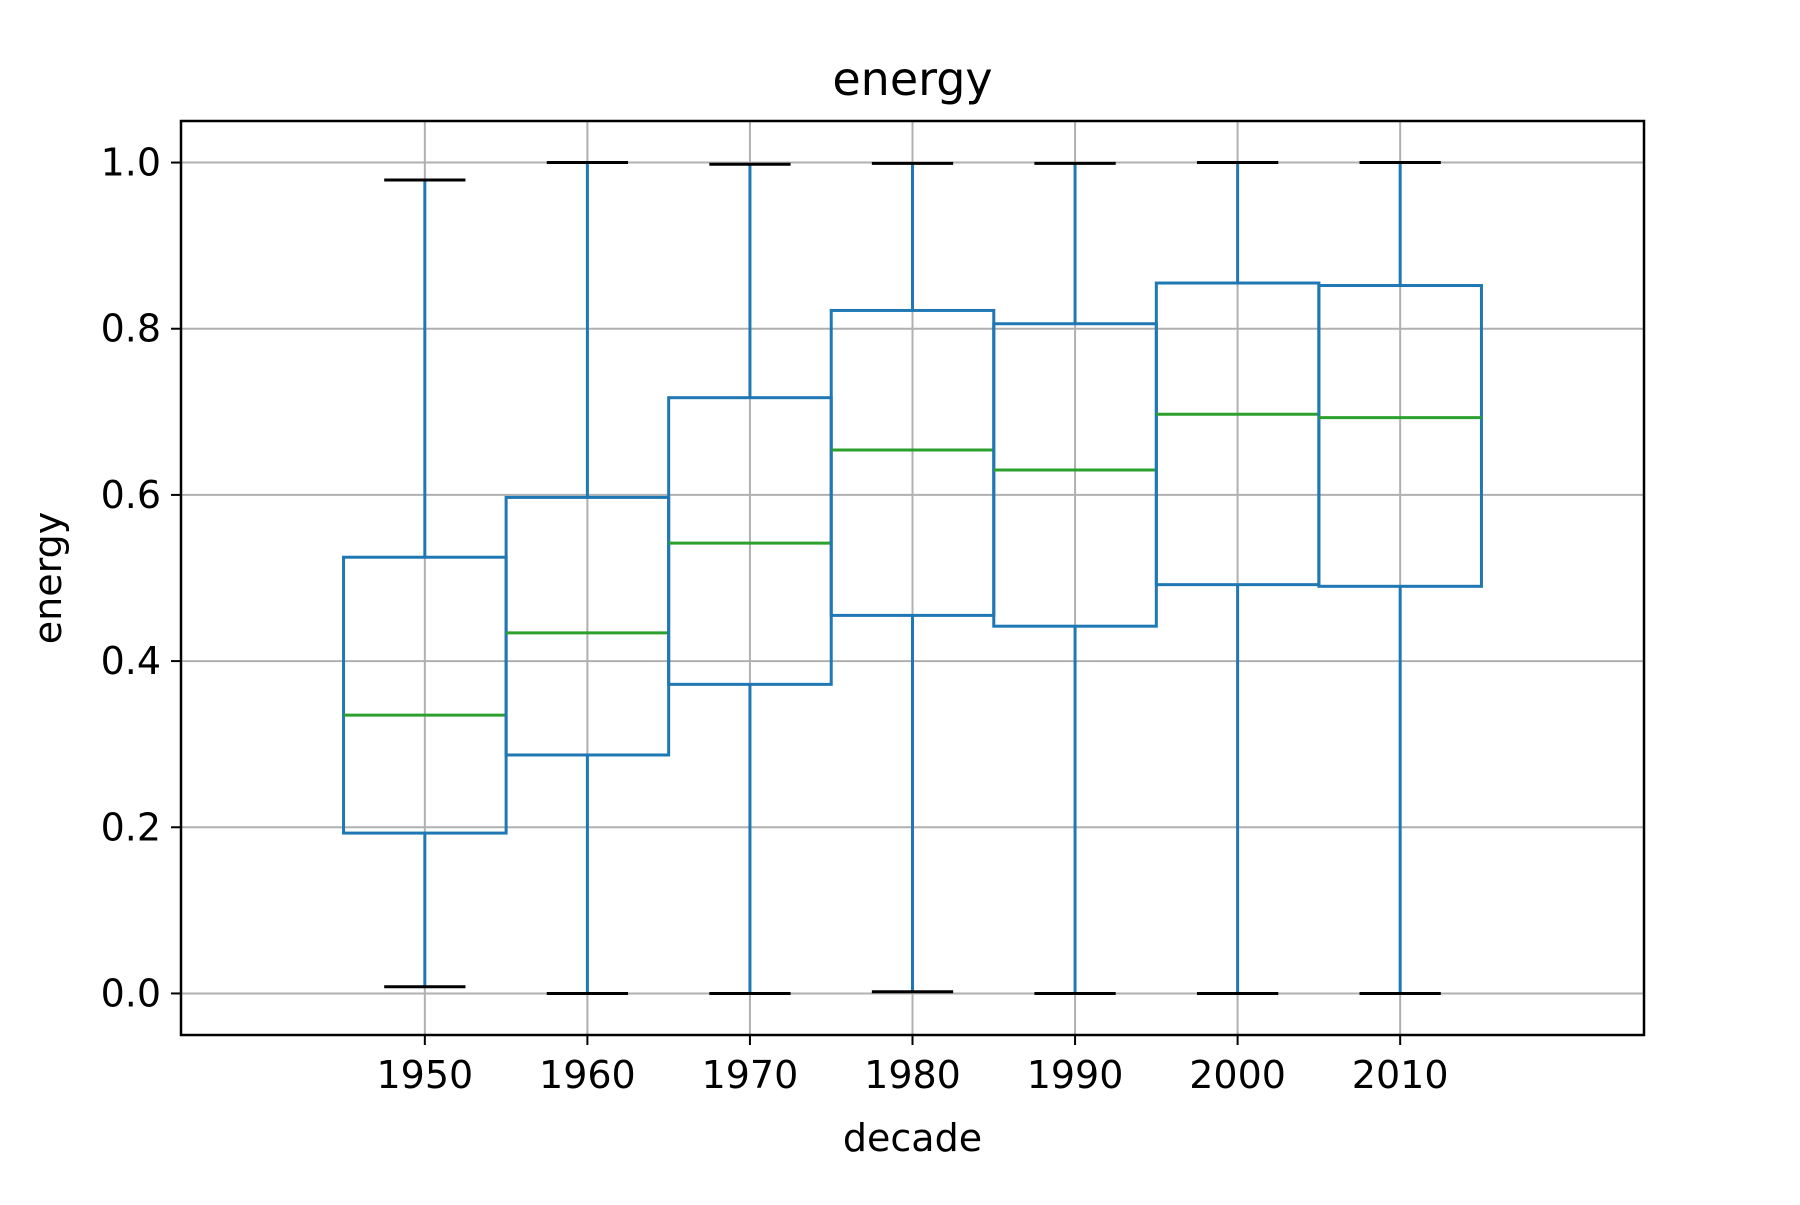 This screenshot has width=1800, height=1205. I want to click on y-axis-label: energy, so click(48, 578).